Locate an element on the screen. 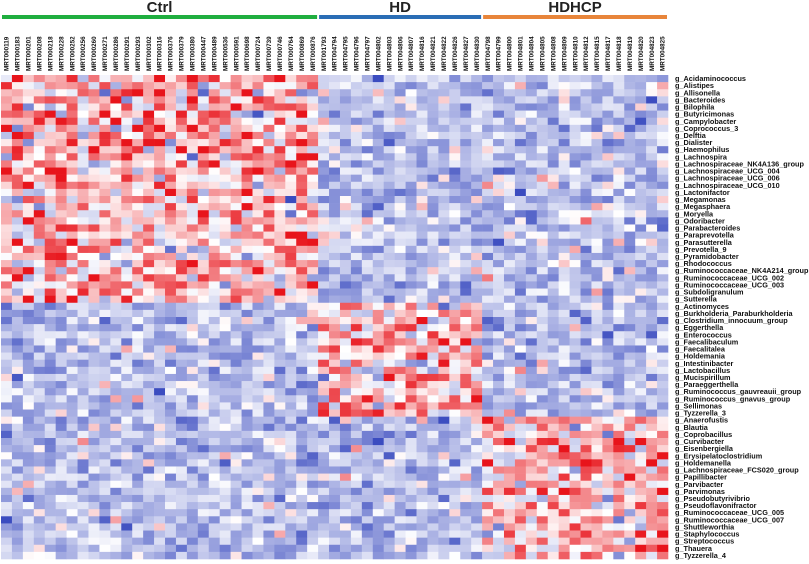 The image size is (809, 564). genus-label: g_Curvibacter is located at coordinates (699, 441).